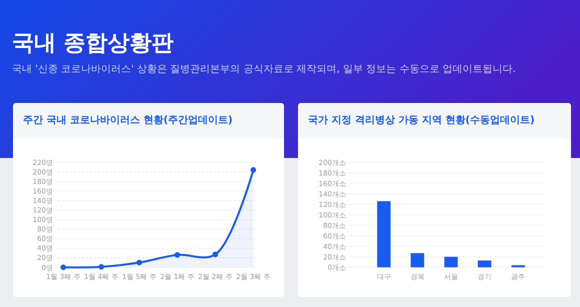 The image size is (580, 307). What do you see at coordinates (421, 120) in the screenshot?
I see `chart-title: 국가 지정 격리병상 가동 지역 현황(수동업데이트)` at bounding box center [421, 120].